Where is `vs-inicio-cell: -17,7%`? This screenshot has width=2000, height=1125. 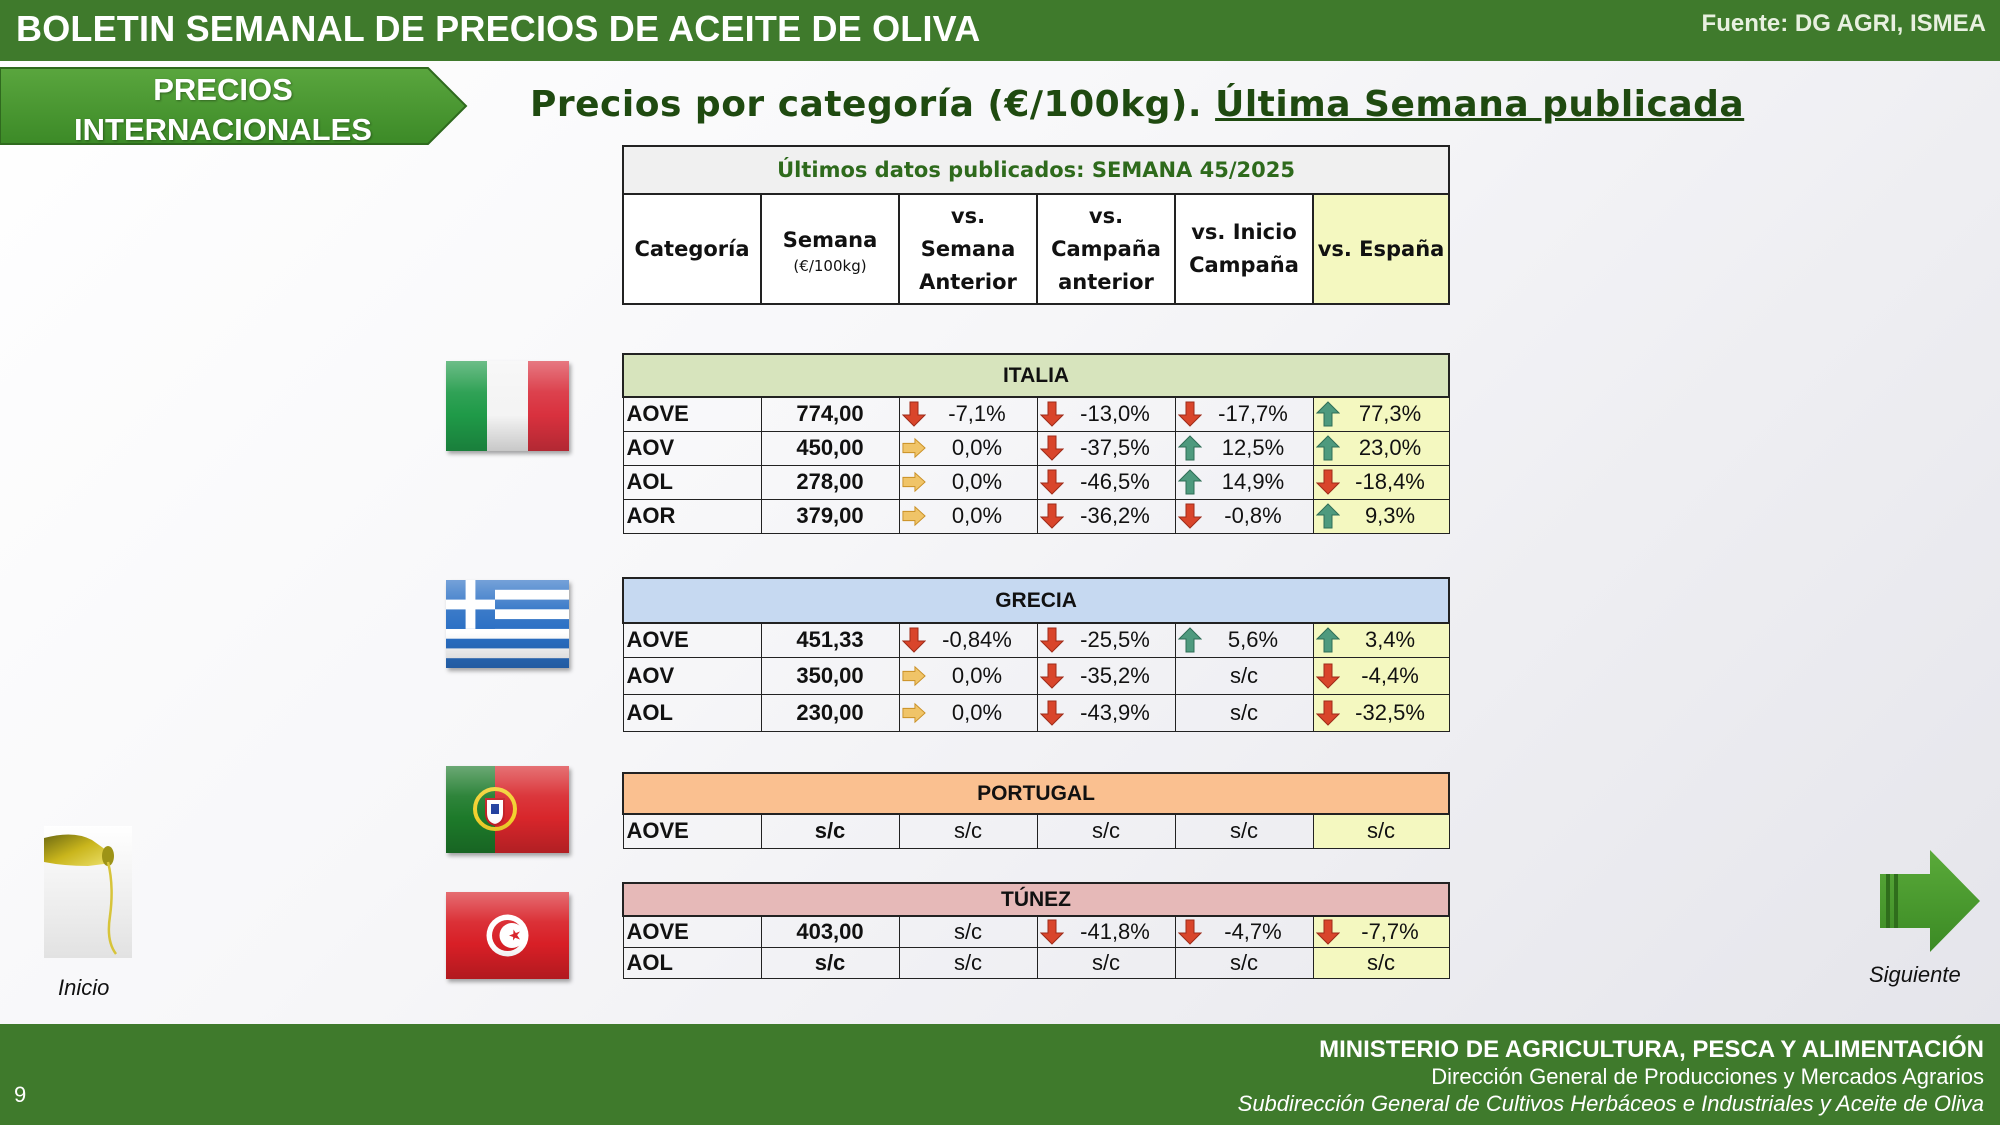 vs-inicio-cell: -17,7% is located at coordinates (1244, 414).